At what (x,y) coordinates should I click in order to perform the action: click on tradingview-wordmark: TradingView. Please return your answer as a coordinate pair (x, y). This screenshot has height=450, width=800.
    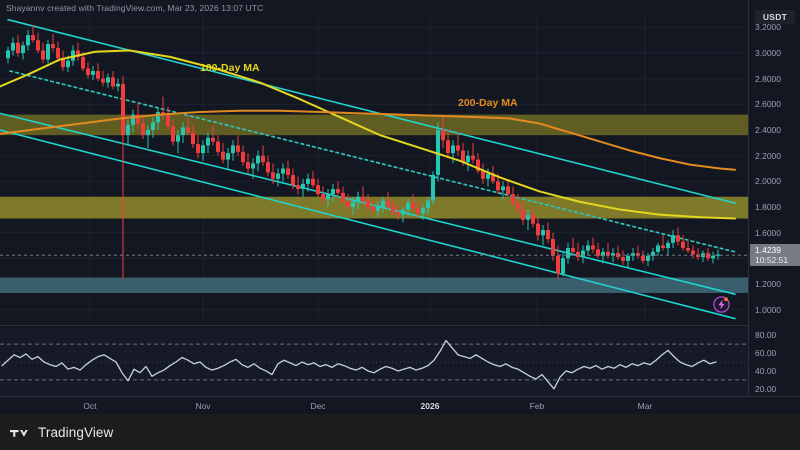
    Looking at the image, I should click on (76, 432).